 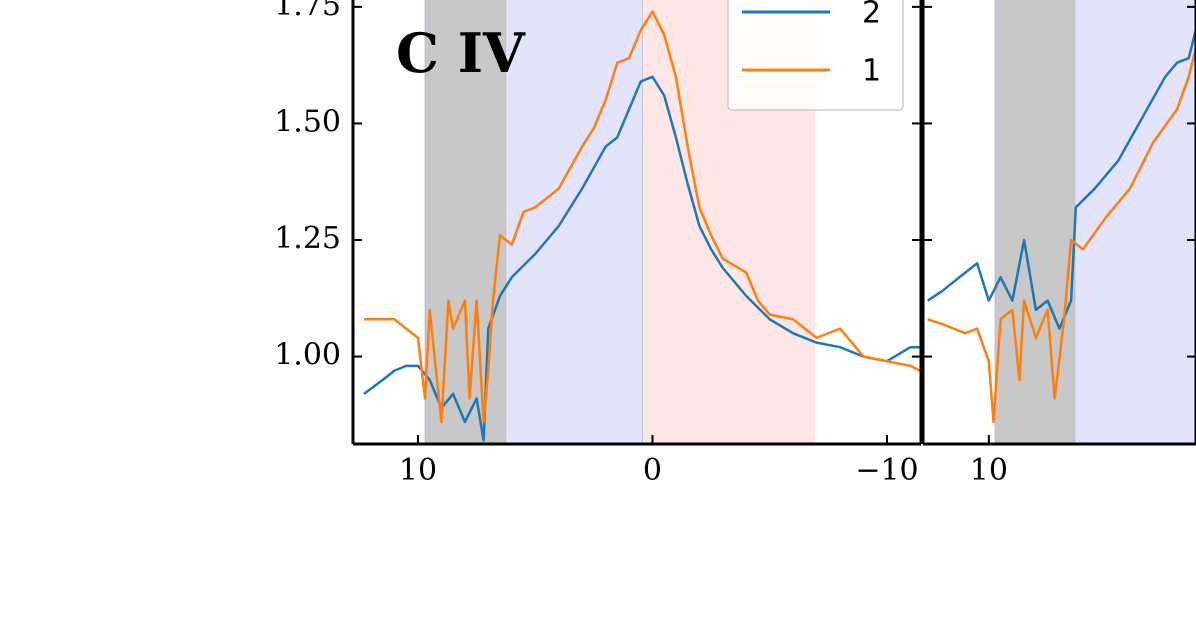 I want to click on y-tick-label: 1.00, so click(x=307, y=355).